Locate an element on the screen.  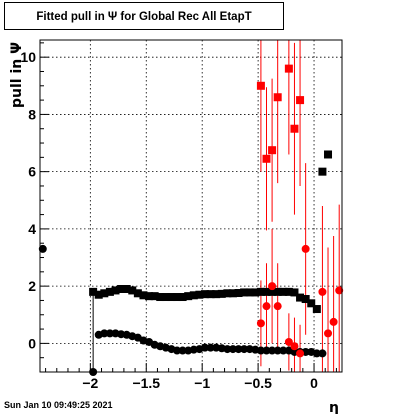
y-tick-label: 2 is located at coordinates (32, 286).